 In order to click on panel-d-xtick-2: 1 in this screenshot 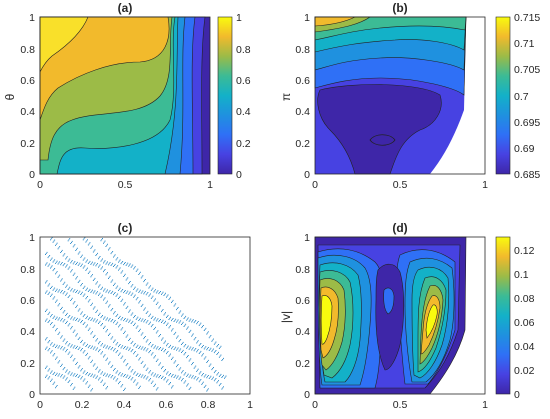, I will do `click(485, 405)`.